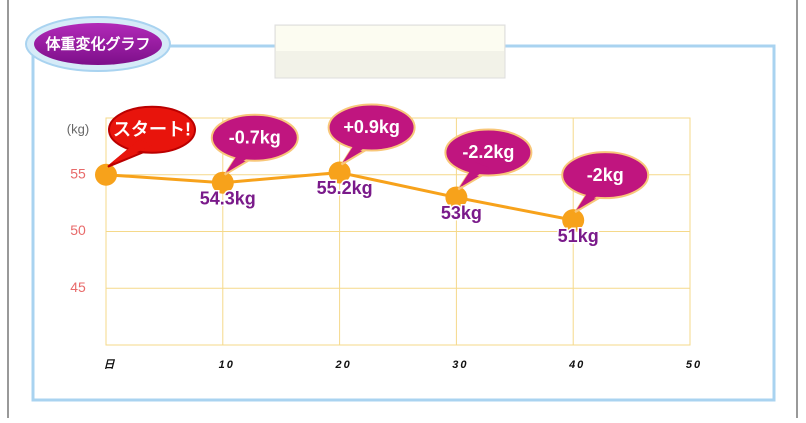  I want to click on chart-title: 体重変化グラフ, so click(97, 44).